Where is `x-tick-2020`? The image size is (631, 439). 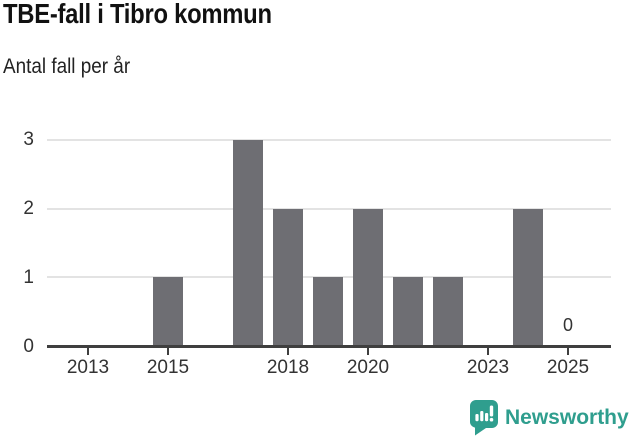 x-tick-2020 is located at coordinates (368, 351).